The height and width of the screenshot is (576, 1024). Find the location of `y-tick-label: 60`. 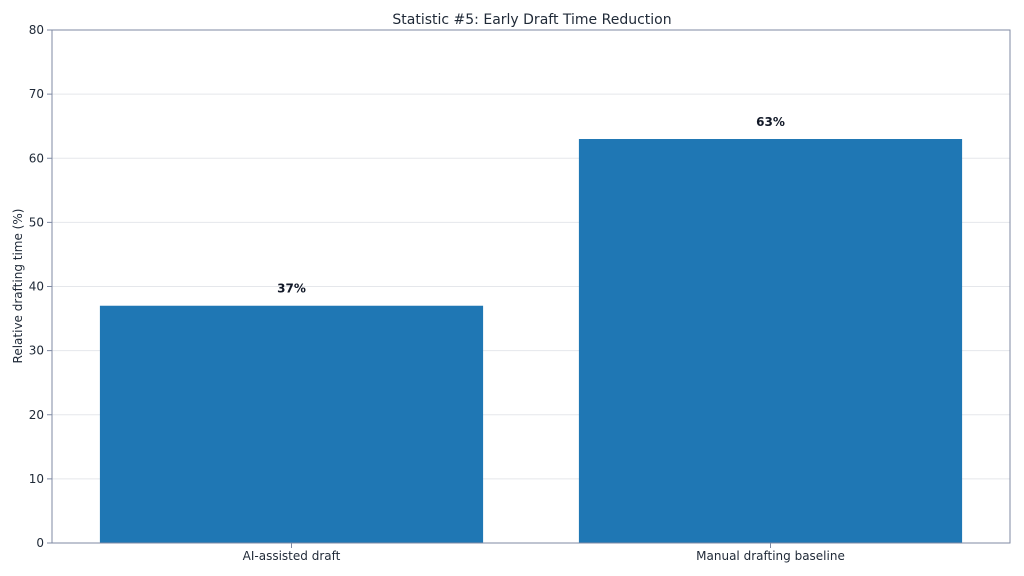

y-tick-label: 60 is located at coordinates (36, 158).